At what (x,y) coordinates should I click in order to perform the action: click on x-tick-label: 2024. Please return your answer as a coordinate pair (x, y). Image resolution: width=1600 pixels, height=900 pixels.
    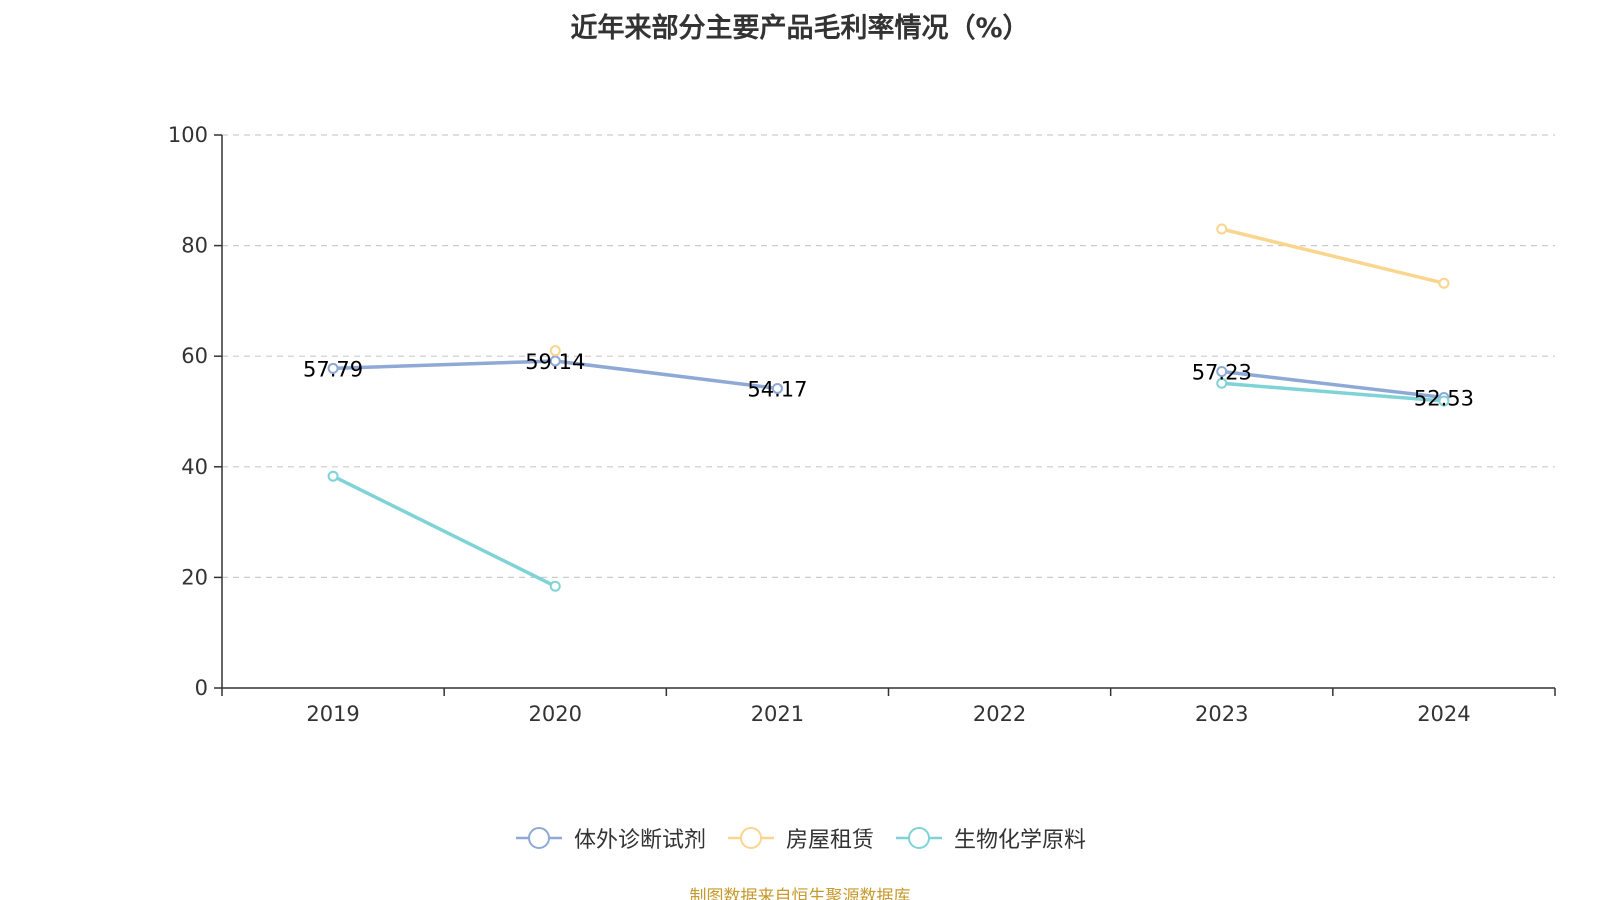
    Looking at the image, I should click on (1443, 714).